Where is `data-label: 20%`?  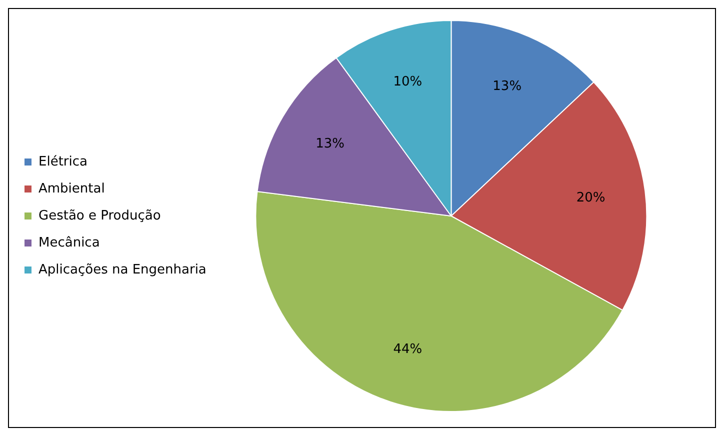 data-label: 20% is located at coordinates (591, 198).